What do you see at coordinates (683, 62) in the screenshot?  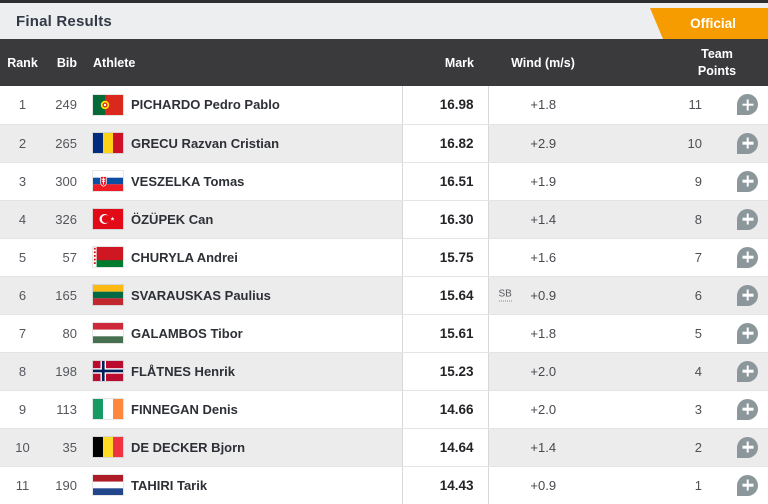 I see `col-header-team-points: Team Points` at bounding box center [683, 62].